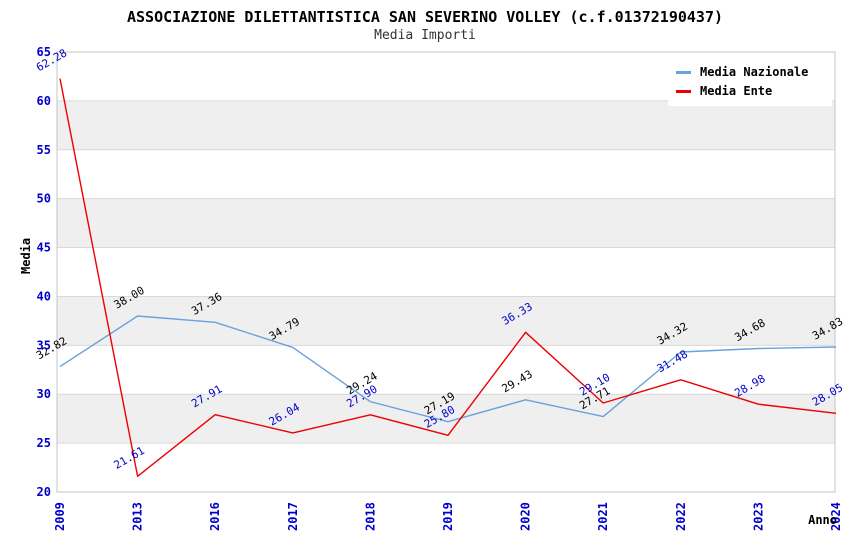 The height and width of the screenshot is (550, 850). I want to click on legend-item-media-ente: Media Ente, so click(751, 91).